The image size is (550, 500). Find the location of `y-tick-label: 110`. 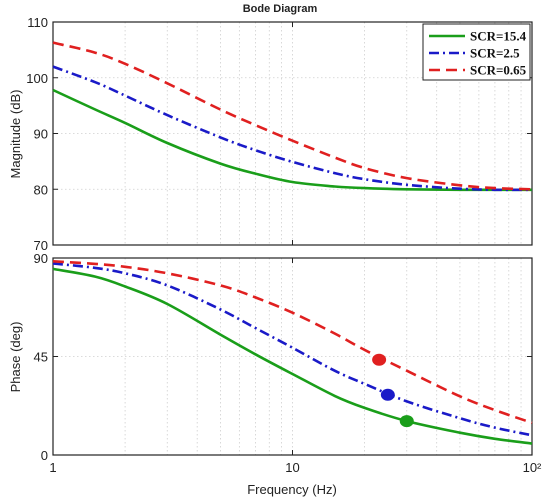

y-tick-label: 110 is located at coordinates (37, 22).